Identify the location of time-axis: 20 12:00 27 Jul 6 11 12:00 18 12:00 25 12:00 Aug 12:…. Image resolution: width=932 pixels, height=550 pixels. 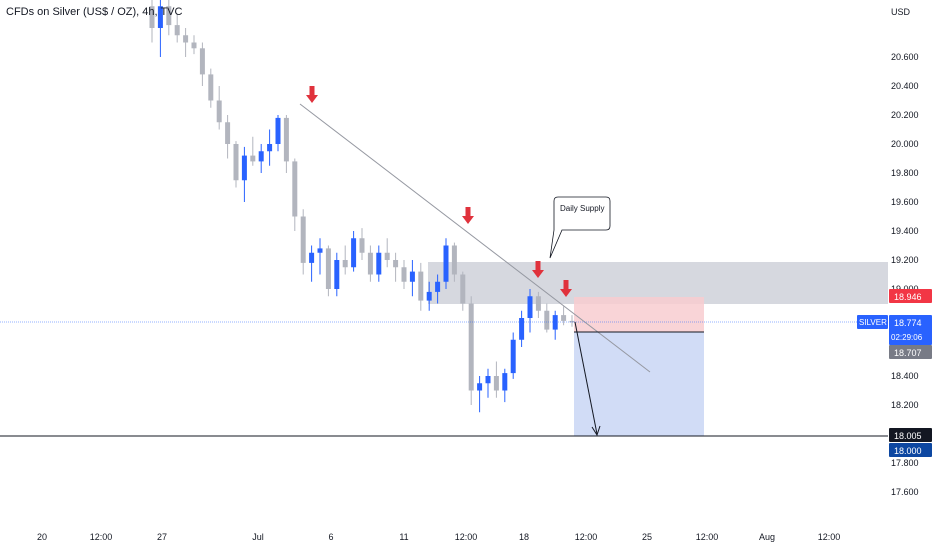
(438, 537).